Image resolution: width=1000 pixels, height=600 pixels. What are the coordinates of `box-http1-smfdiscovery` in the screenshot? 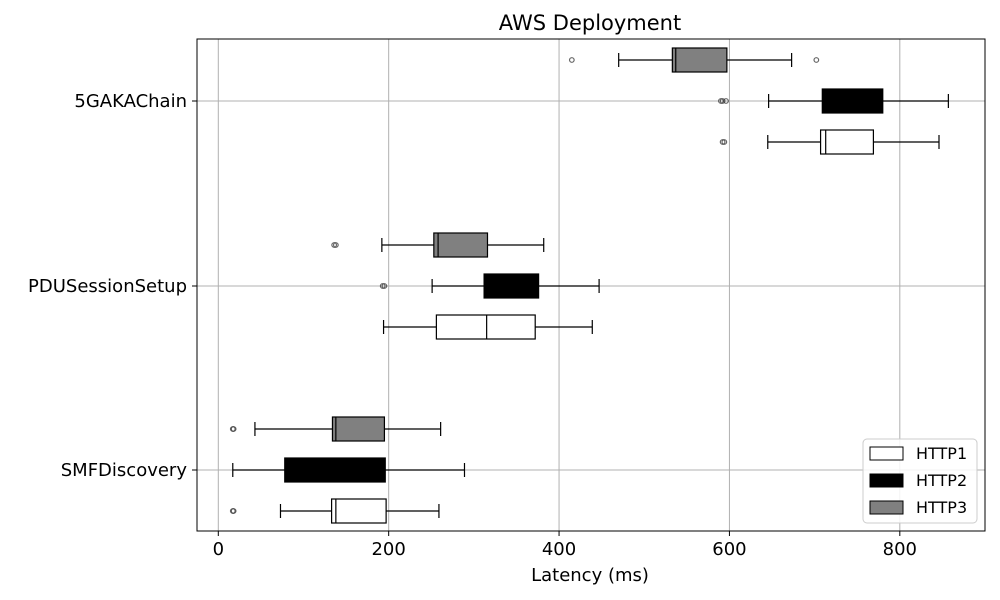 It's located at (334, 511).